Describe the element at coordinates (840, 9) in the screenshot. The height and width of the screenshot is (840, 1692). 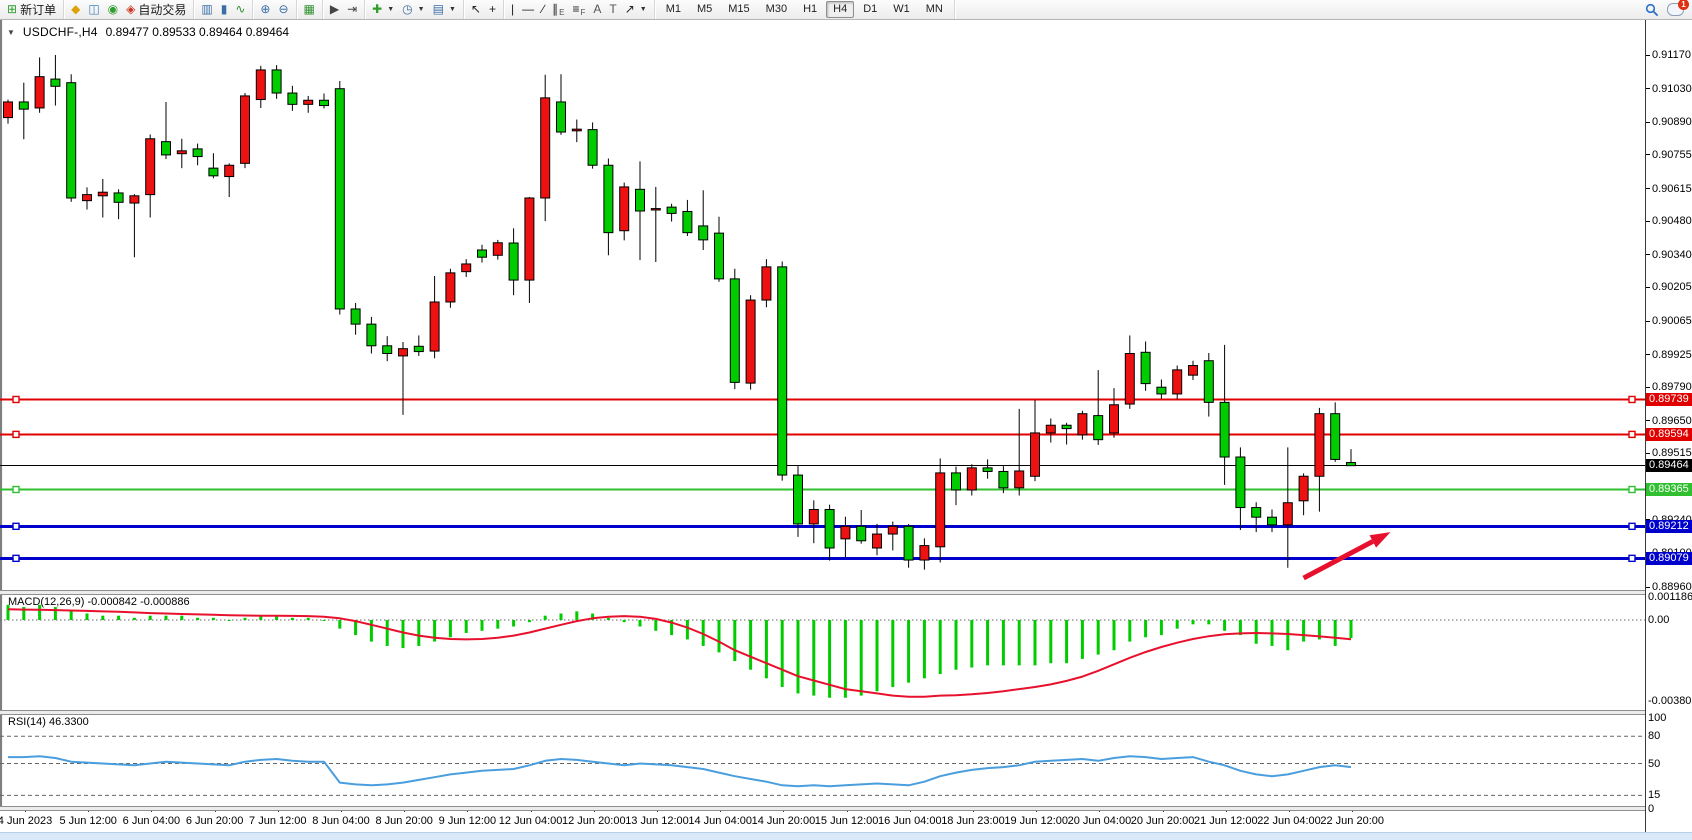
I see `timeframe-H4: H4` at that location.